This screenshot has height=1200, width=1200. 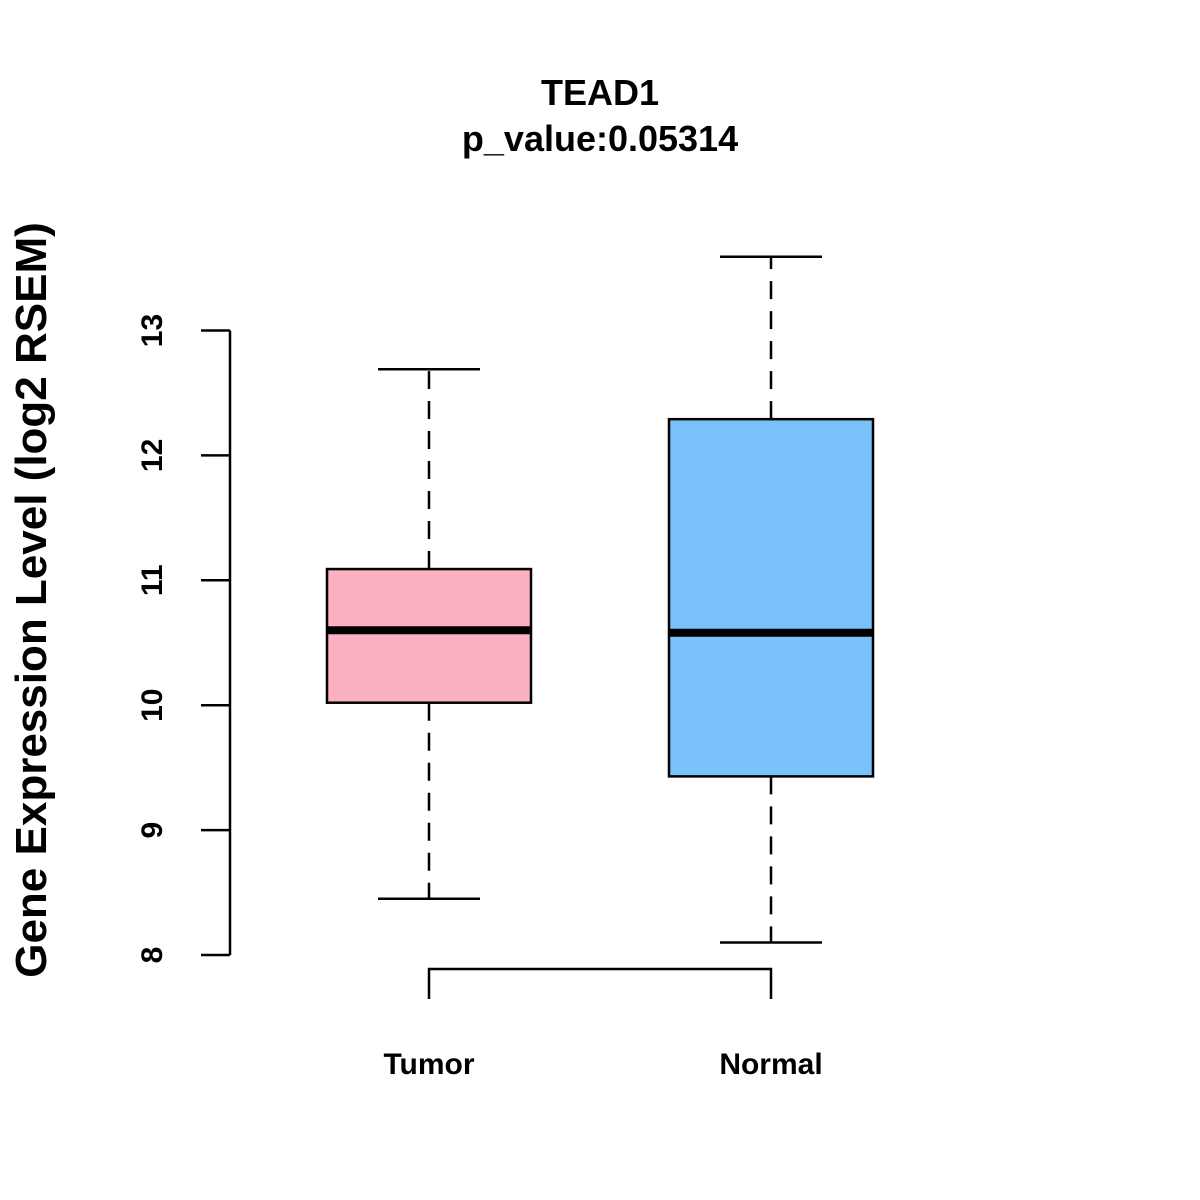 I want to click on box-tumor, so click(x=429, y=634).